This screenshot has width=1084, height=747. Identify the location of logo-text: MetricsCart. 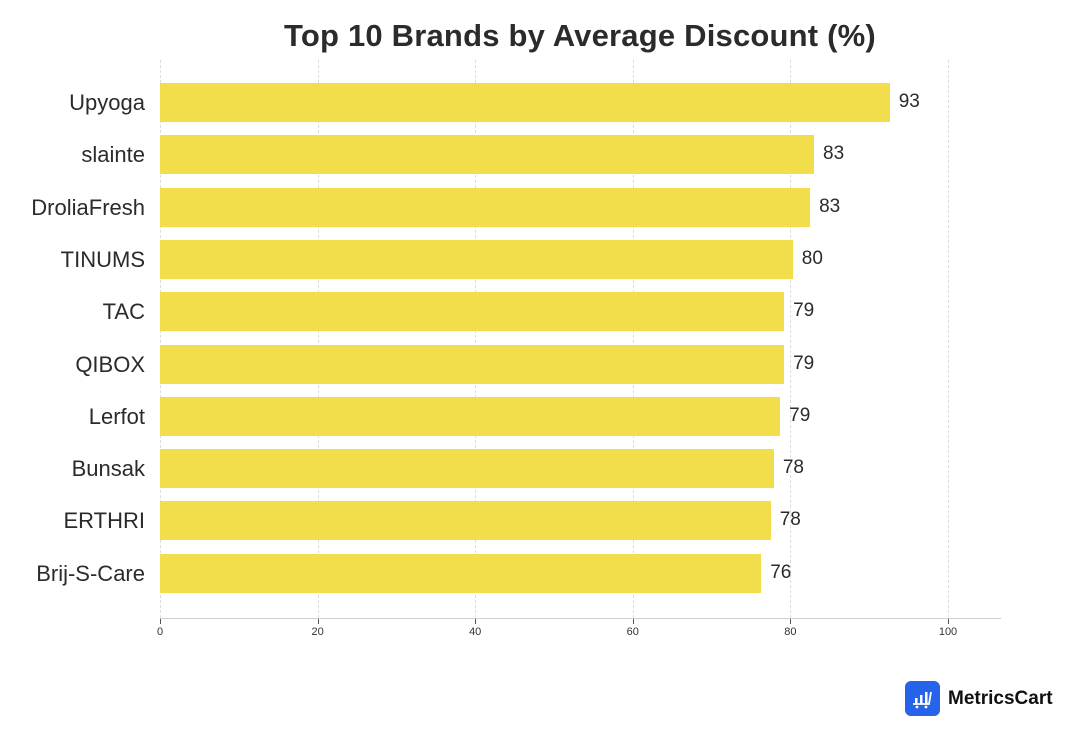
(1000, 698).